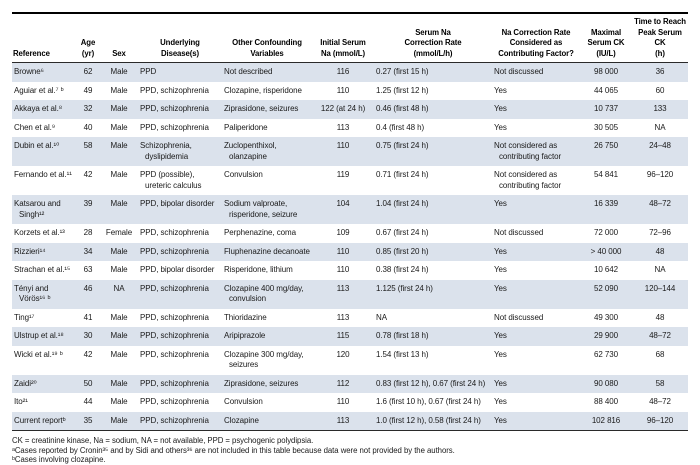  What do you see at coordinates (606, 38) in the screenshot?
I see `column-header-maximal-serum-ck: Maximal Serum CK (IU/L)` at bounding box center [606, 38].